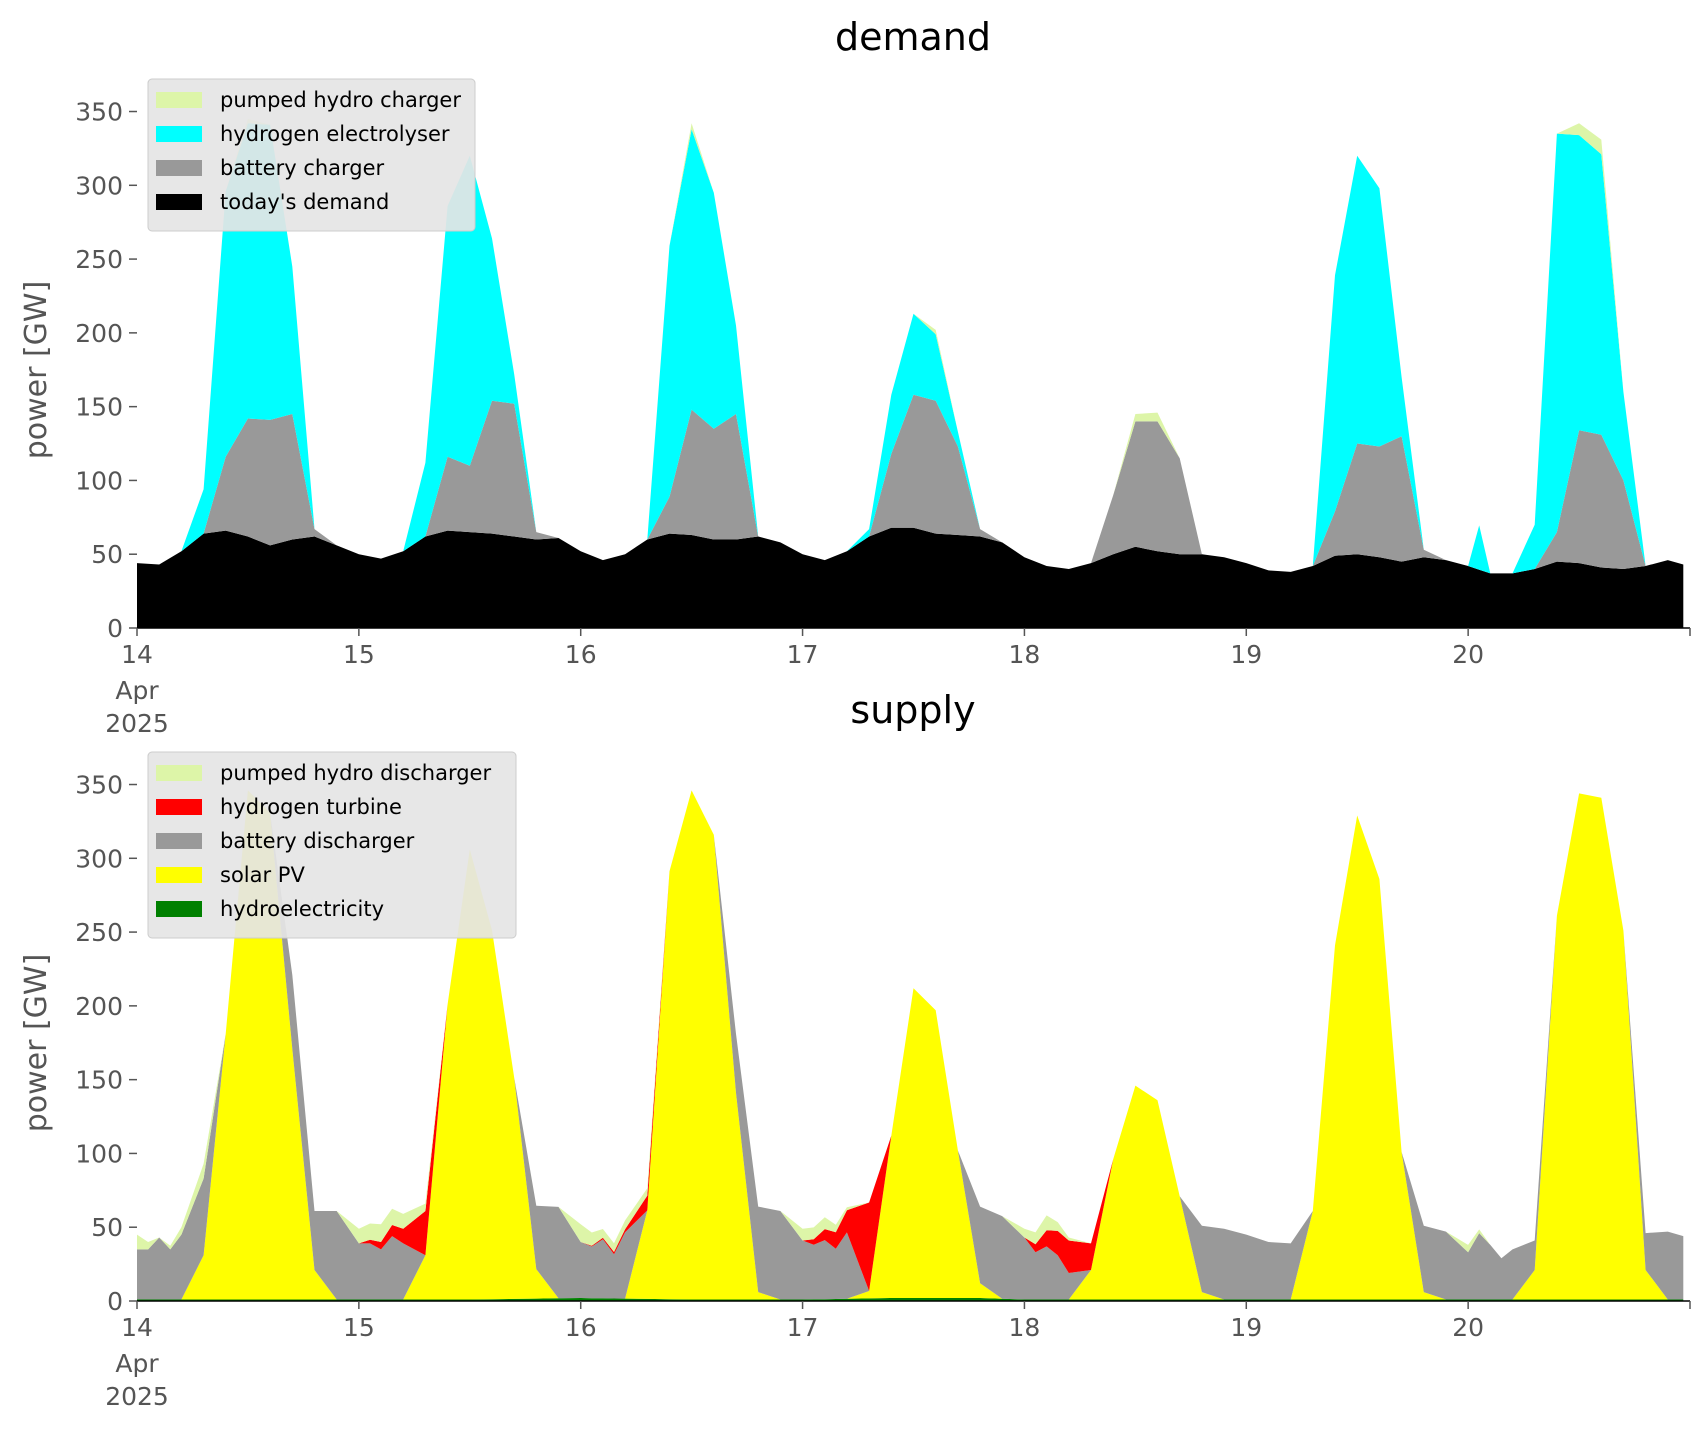 This screenshot has width=1706, height=1431. What do you see at coordinates (99, 1006) in the screenshot?
I see `supply-y-tick-label: 200` at bounding box center [99, 1006].